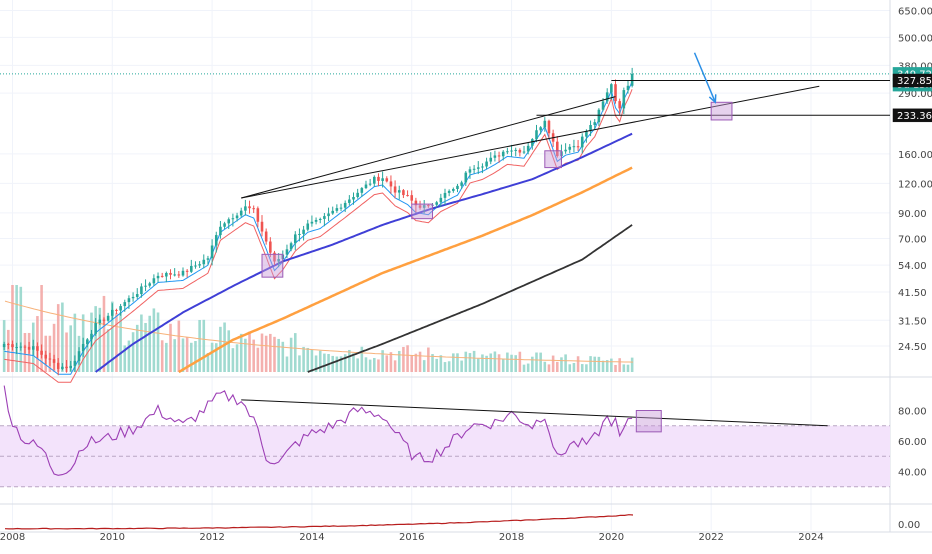 Image resolution: width=932 pixels, height=554 pixels. What do you see at coordinates (912, 442) in the screenshot?
I see `rsi-tick-label: 60.00` at bounding box center [912, 442].